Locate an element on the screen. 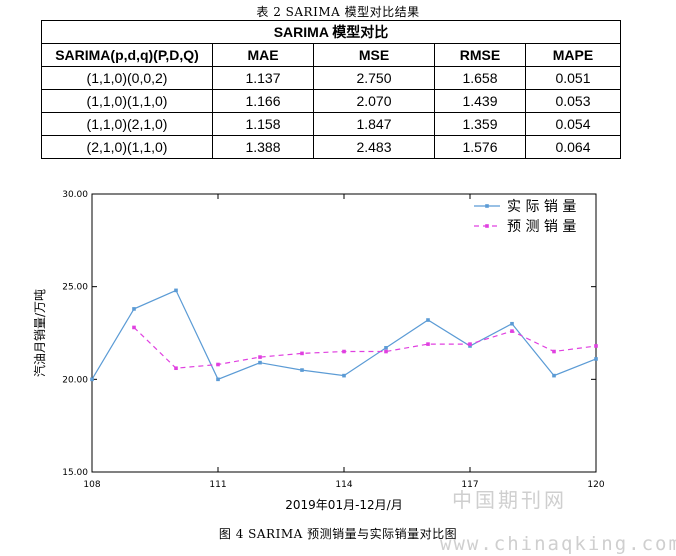 Image resolution: width=676 pixels, height=556 pixels. cell-mae: 1.166 is located at coordinates (263, 101).